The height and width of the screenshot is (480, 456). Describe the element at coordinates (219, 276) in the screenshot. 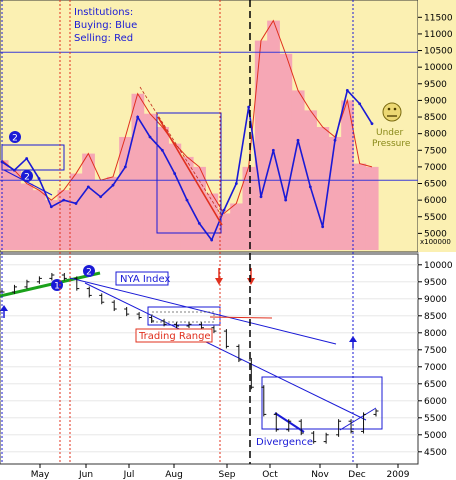

I see `arrow-down-sep` at that location.